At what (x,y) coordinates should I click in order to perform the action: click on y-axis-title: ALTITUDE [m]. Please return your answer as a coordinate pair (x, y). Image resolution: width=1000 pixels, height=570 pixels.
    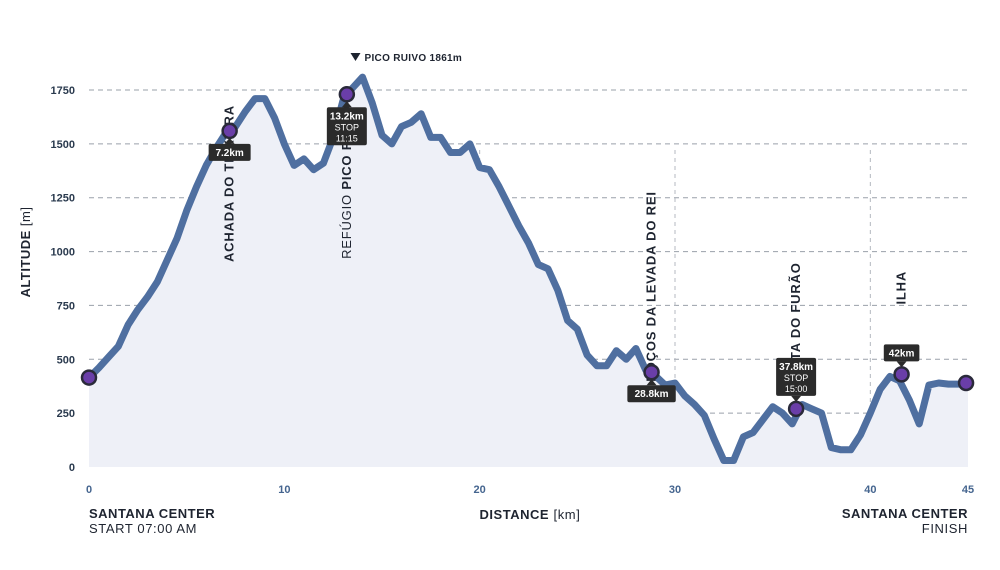
    Looking at the image, I should click on (25, 252).